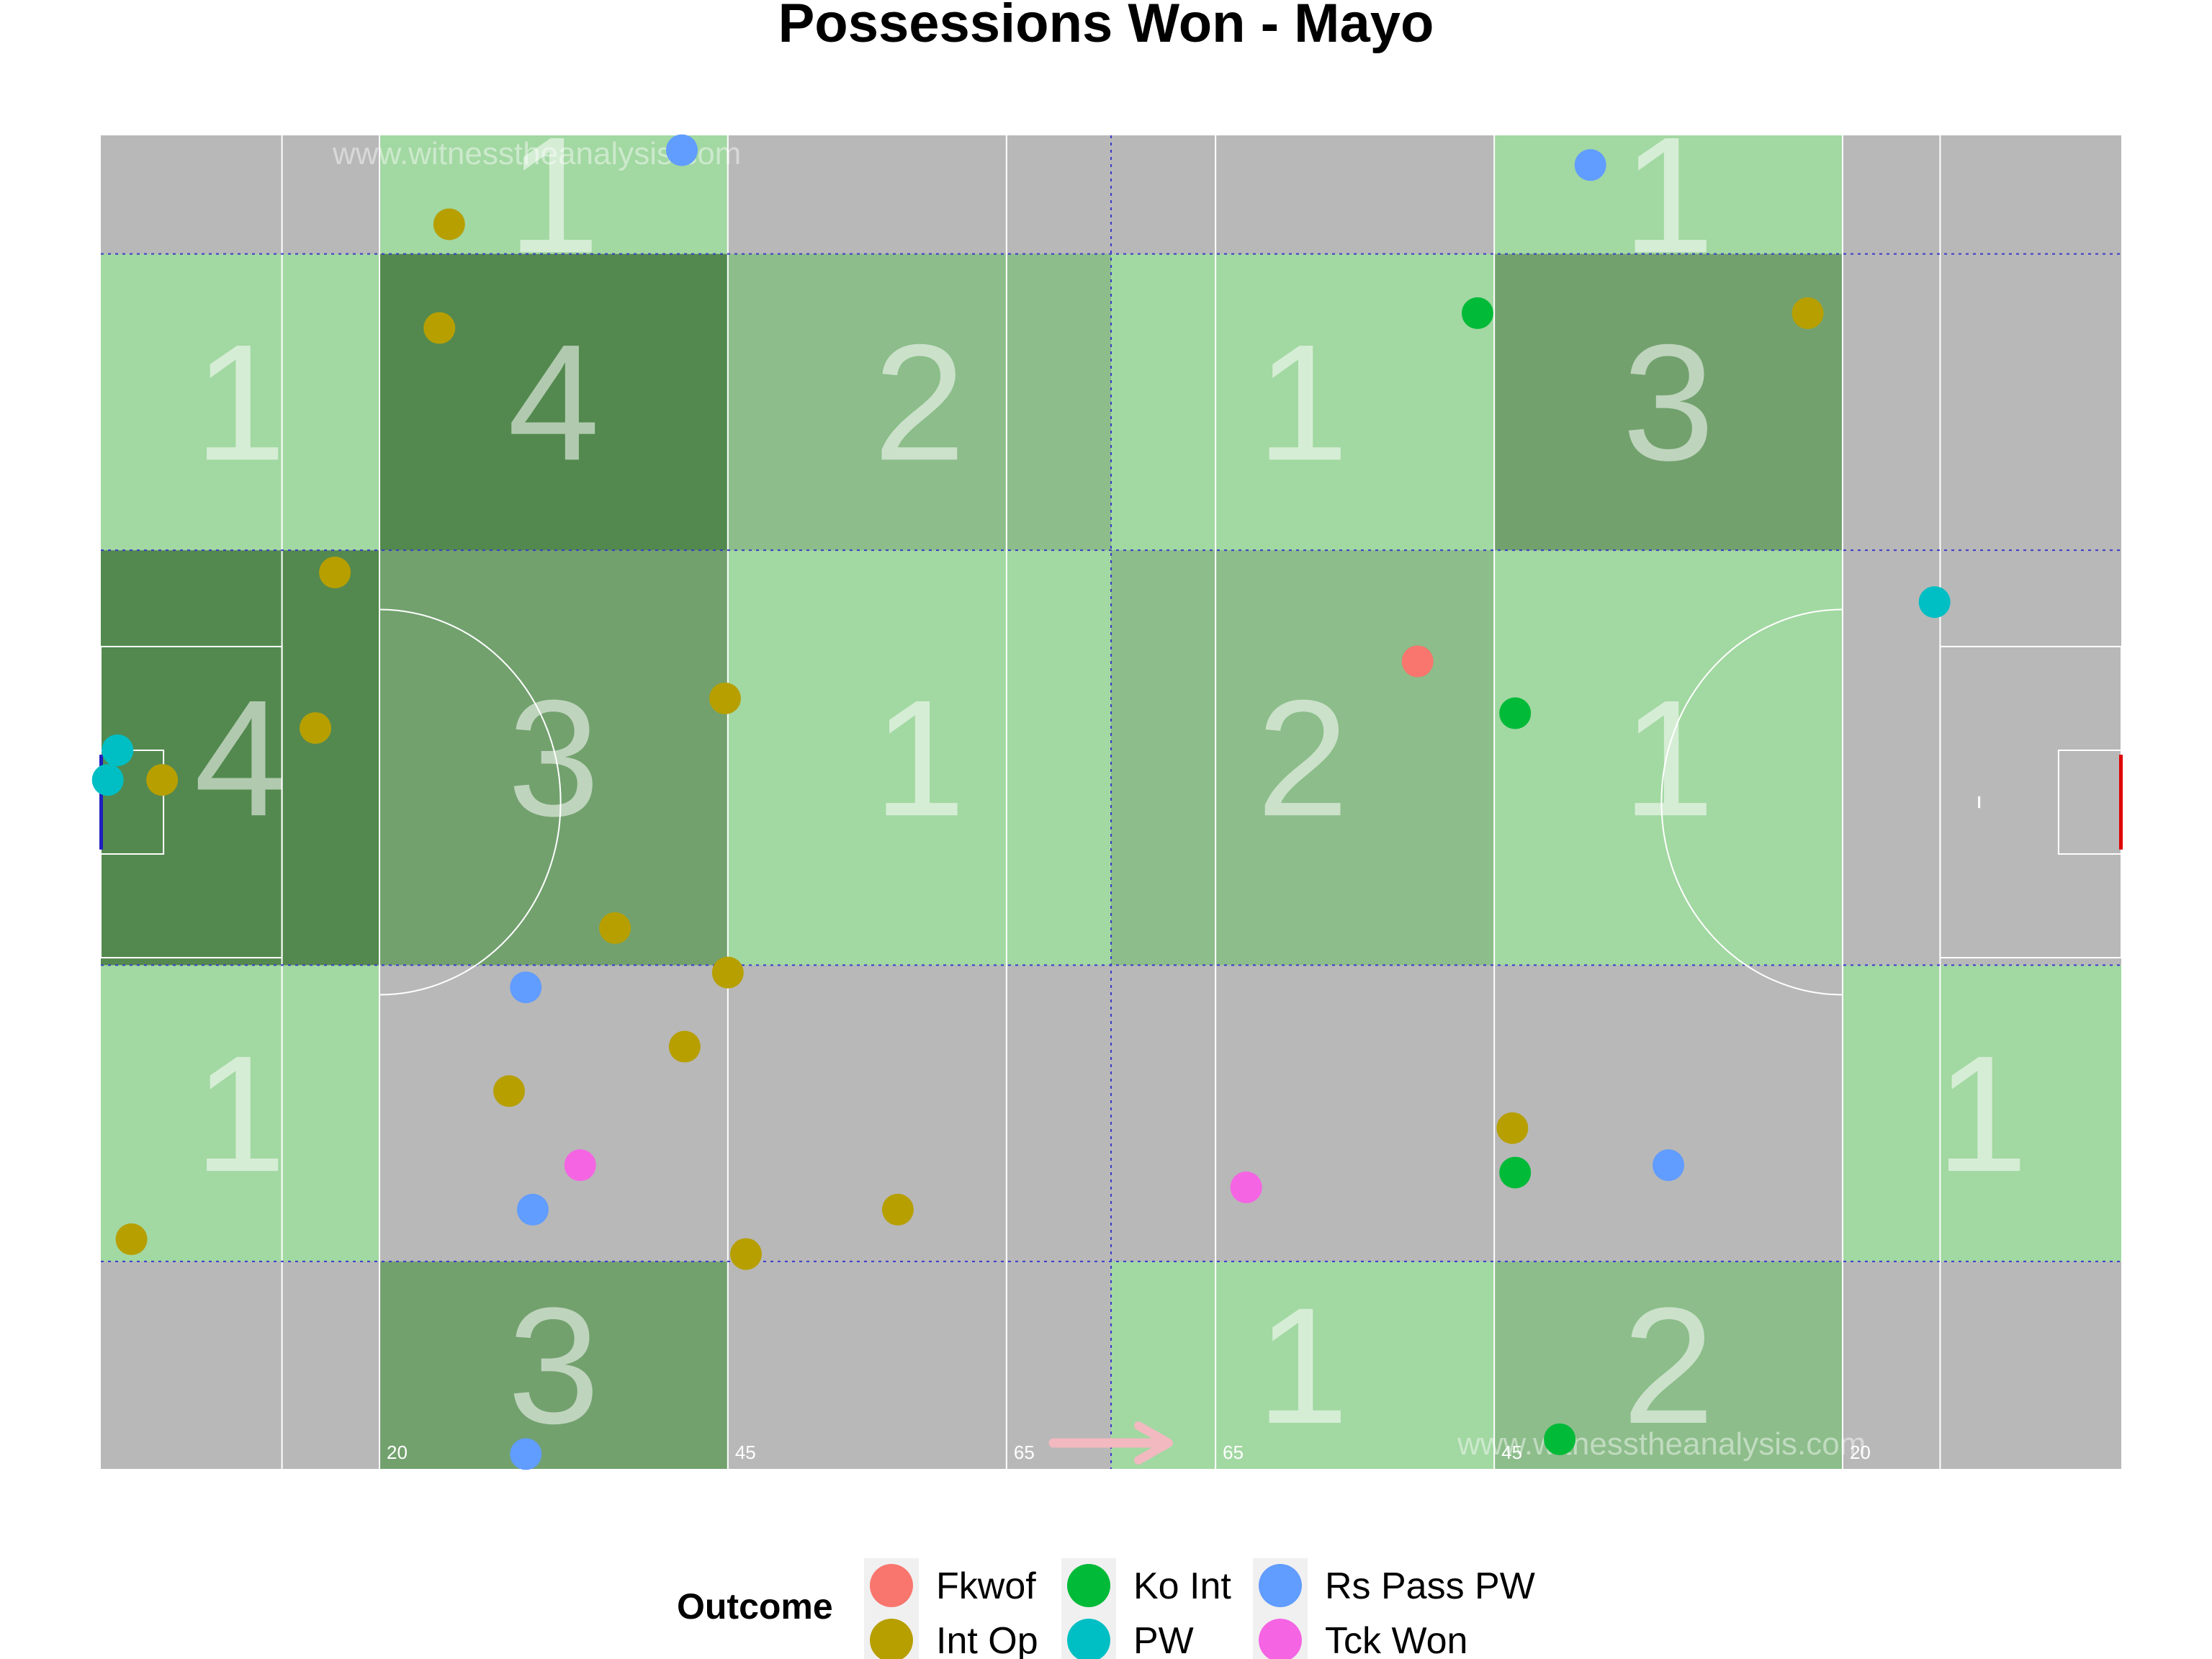 This screenshot has width=2212, height=1659. I want to click on watermark: www.witnesstheanalysis.com, so click(1662, 1444).